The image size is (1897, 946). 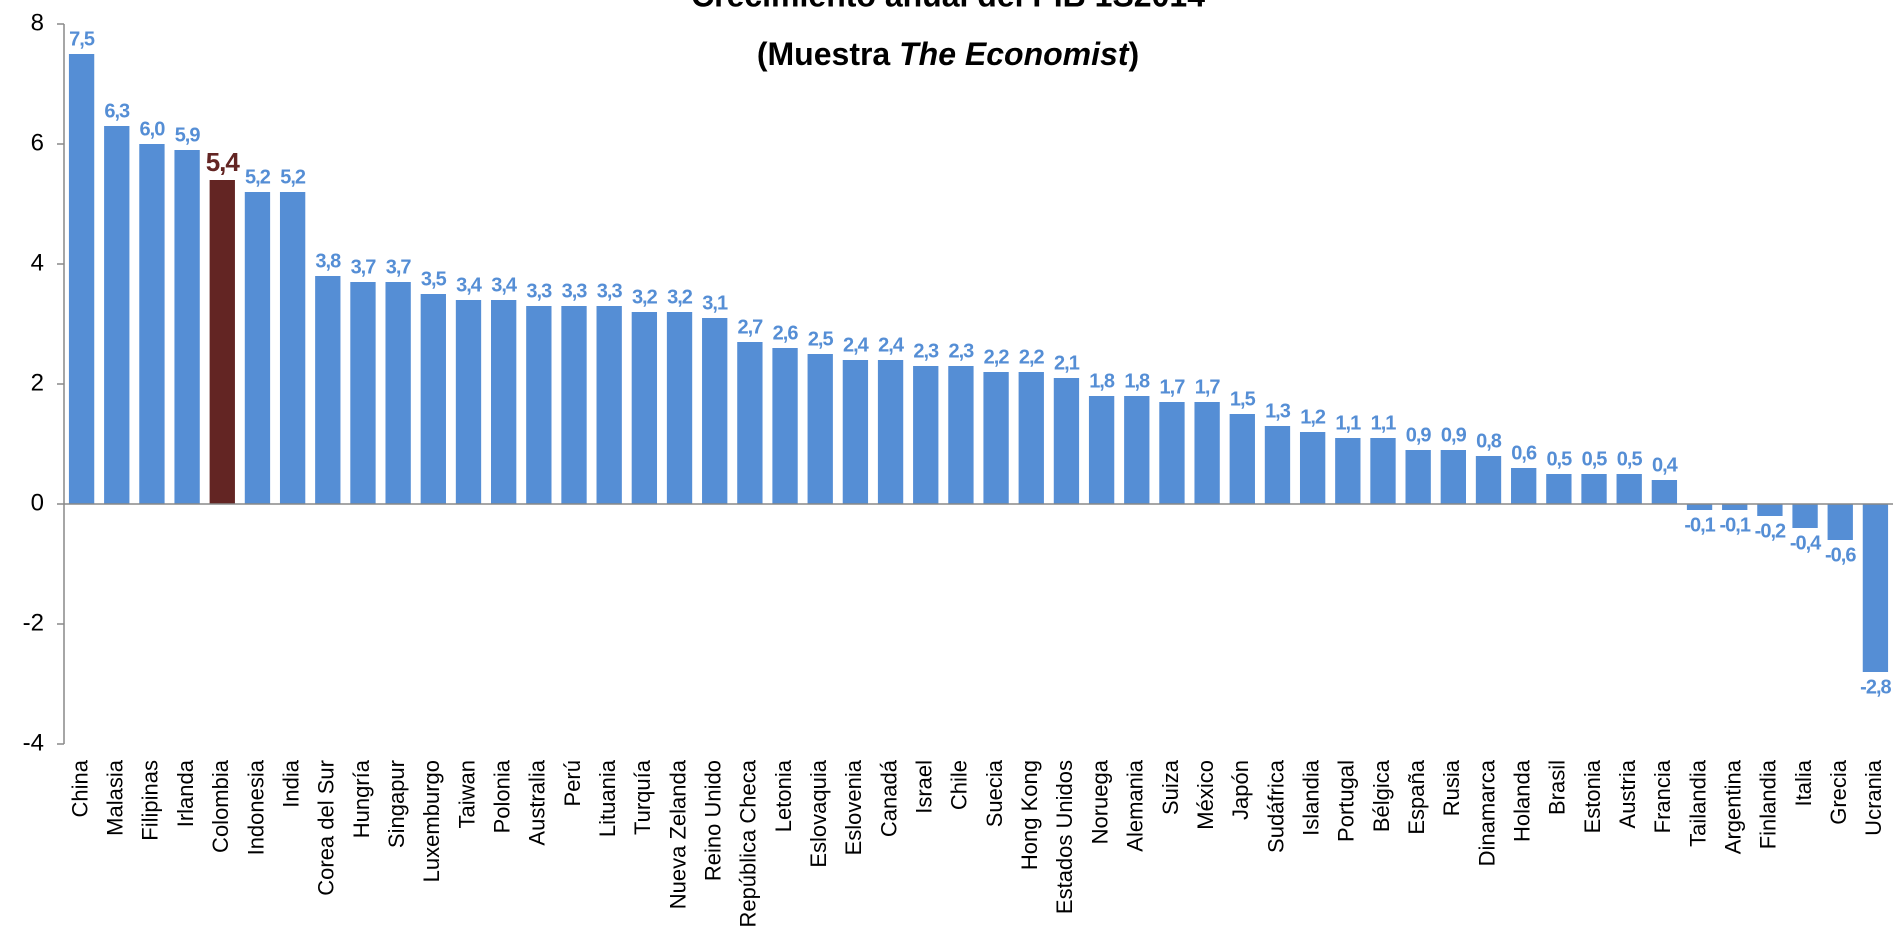 What do you see at coordinates (1170, 787) in the screenshot?
I see `x-tick-label: Suiza` at bounding box center [1170, 787].